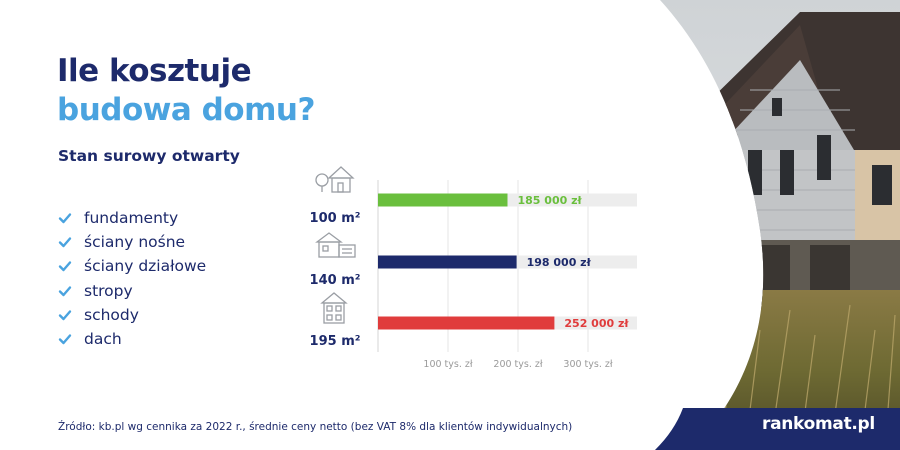  I want to click on brand-logo-text: rankomat.pl, so click(818, 424).